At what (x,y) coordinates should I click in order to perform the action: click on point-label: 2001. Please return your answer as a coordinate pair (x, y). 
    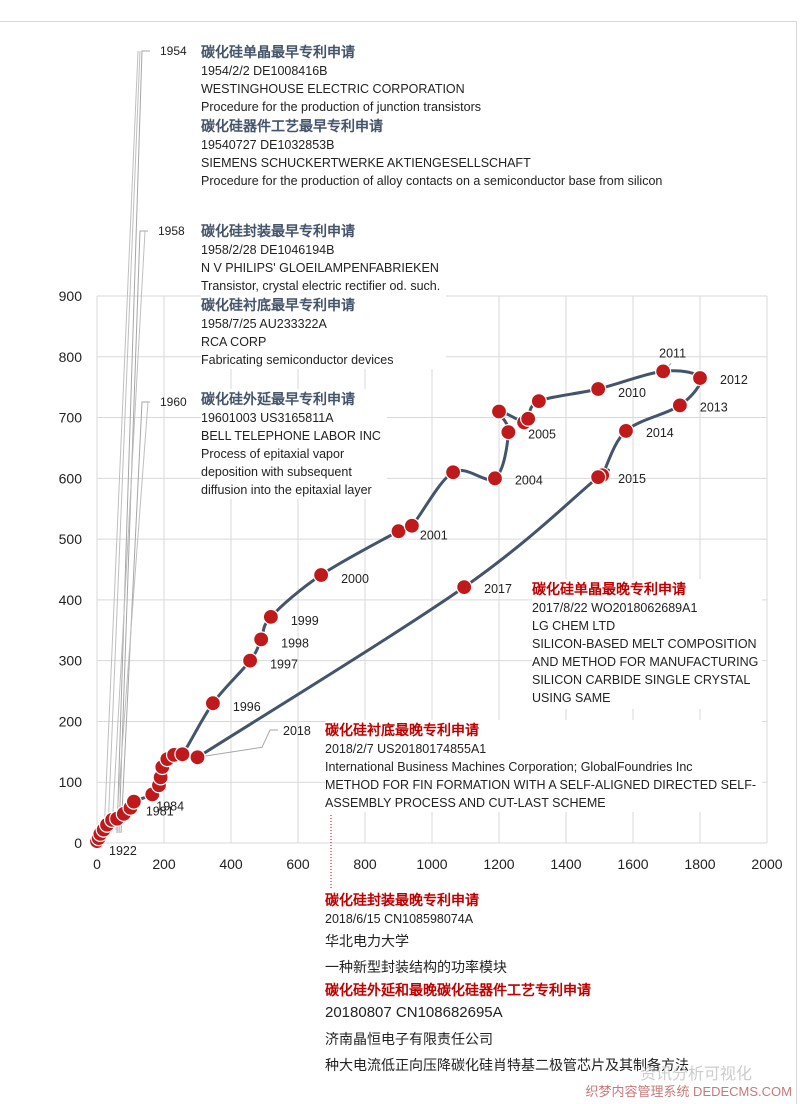
    Looking at the image, I should click on (434, 536).